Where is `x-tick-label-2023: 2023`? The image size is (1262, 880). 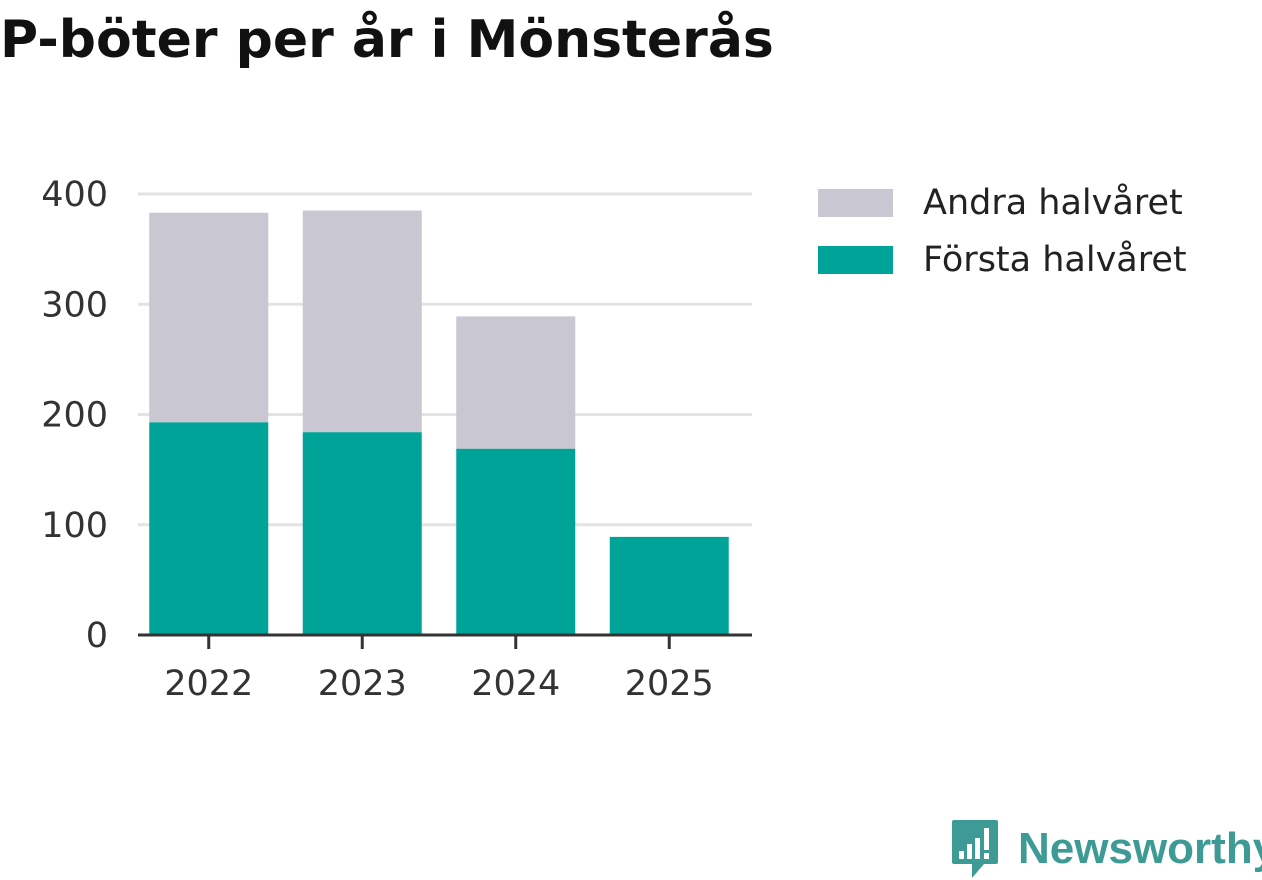
x-tick-label-2023: 2023 is located at coordinates (362, 684).